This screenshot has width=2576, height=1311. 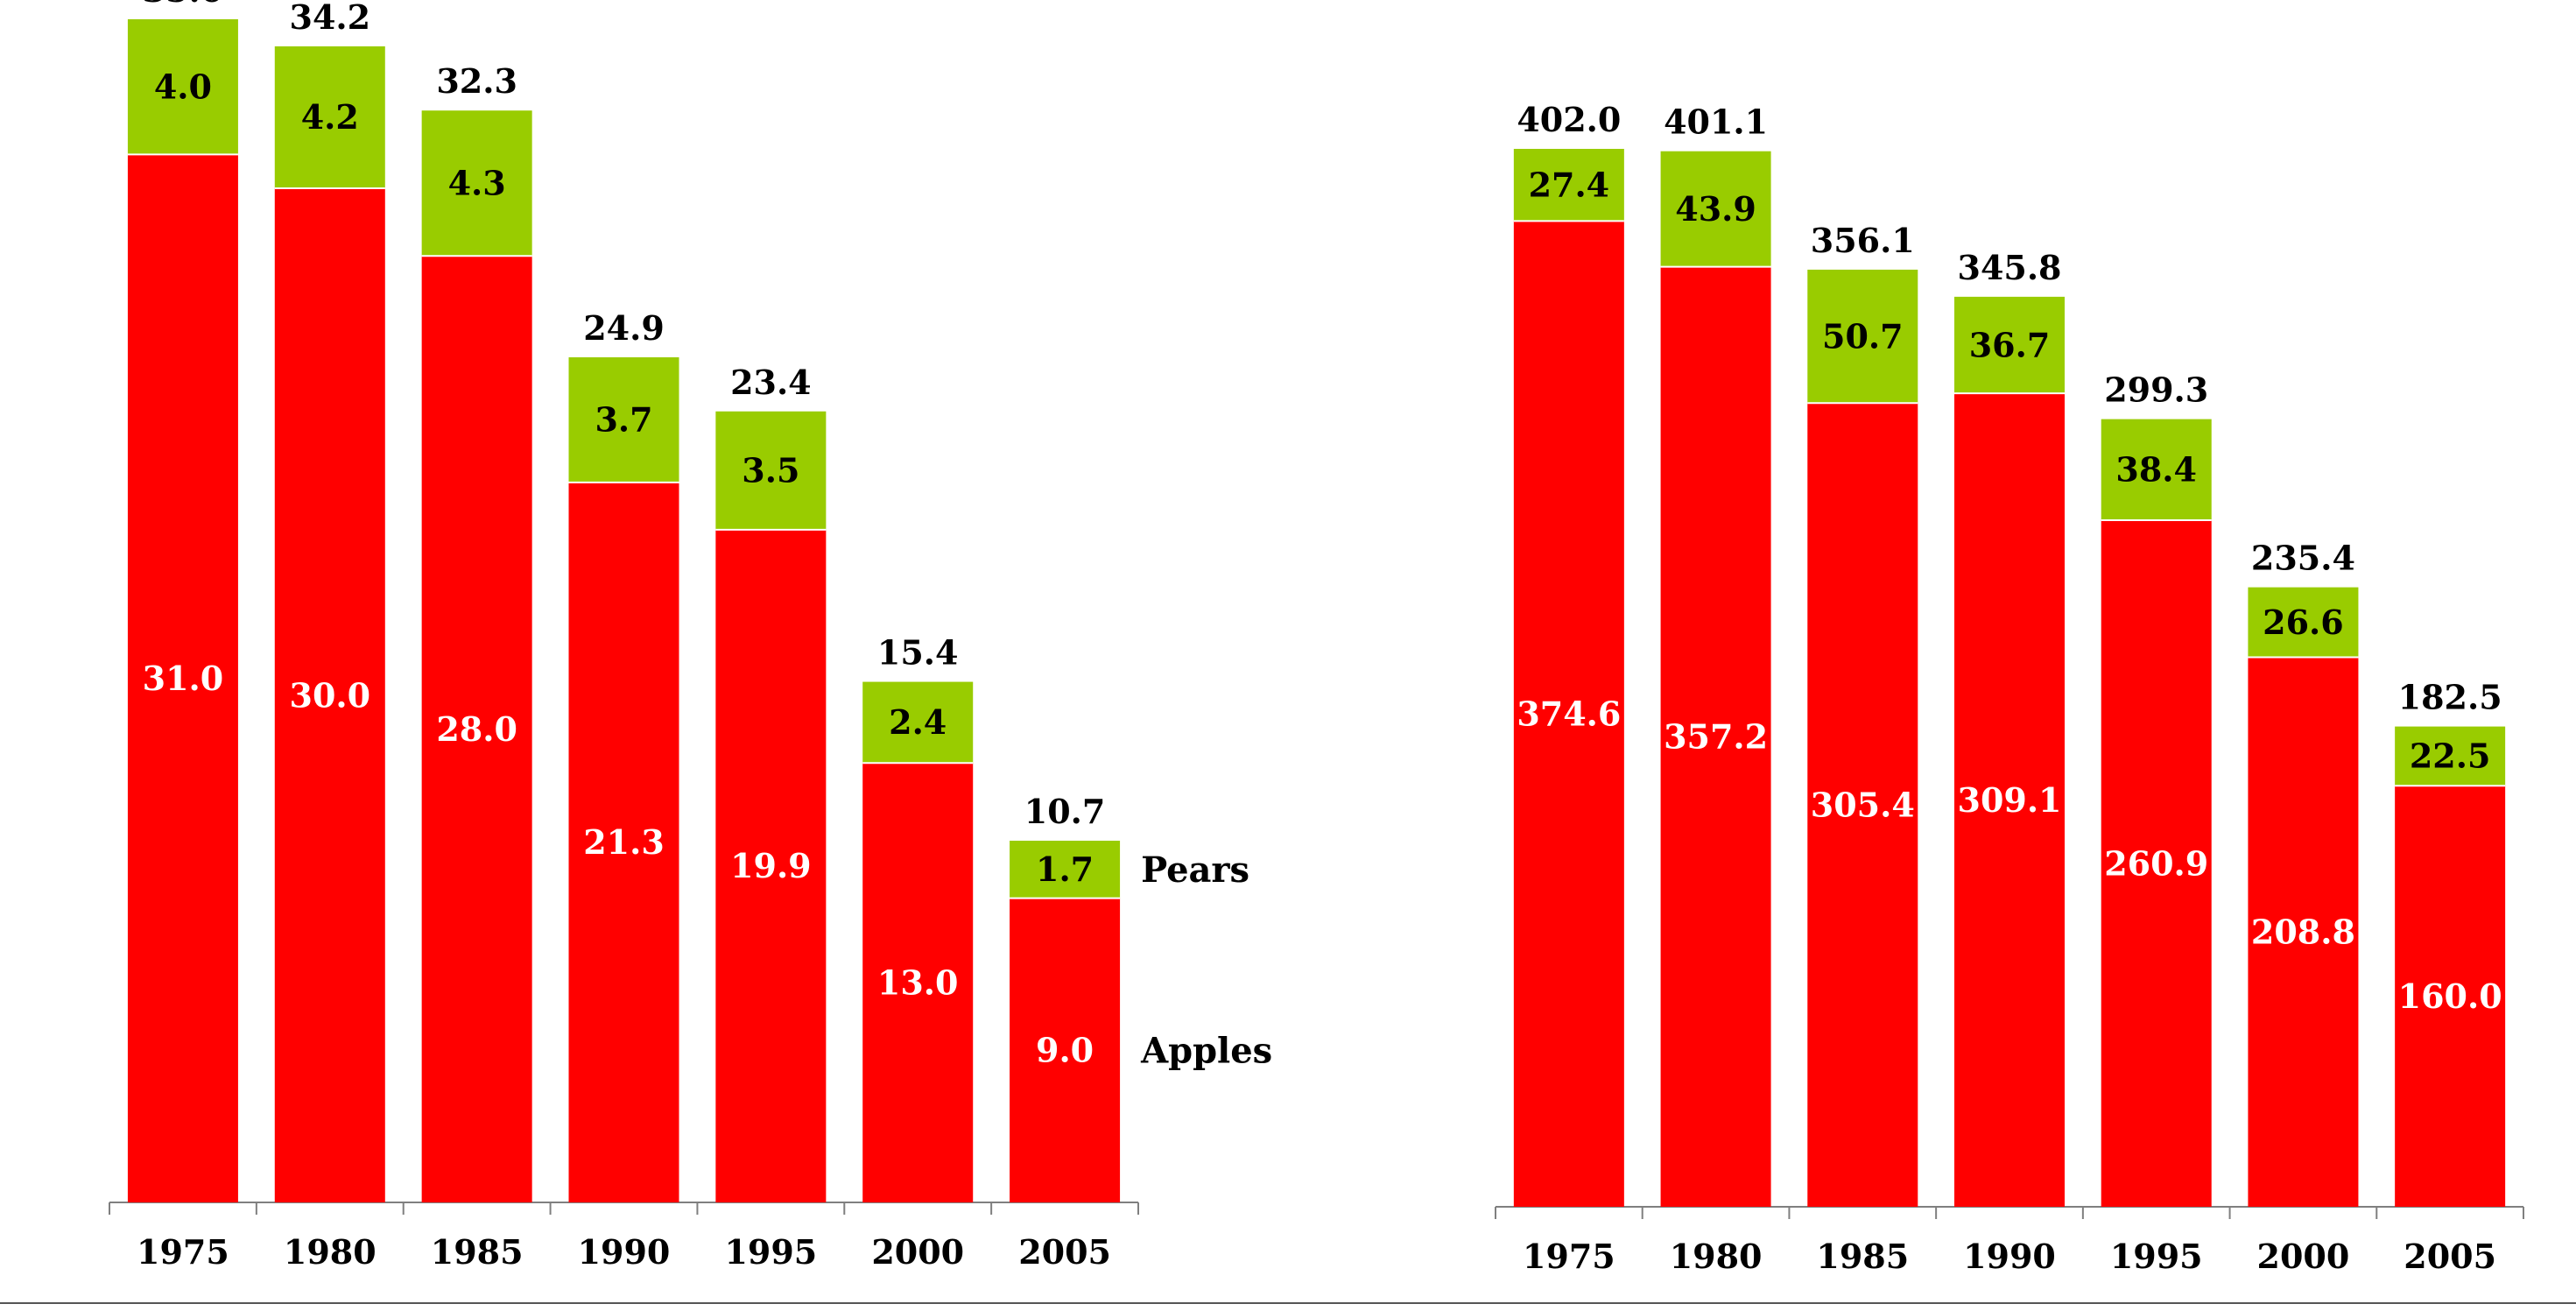 I want to click on chart1-label-upper-1990: 3.7, so click(x=623, y=420).